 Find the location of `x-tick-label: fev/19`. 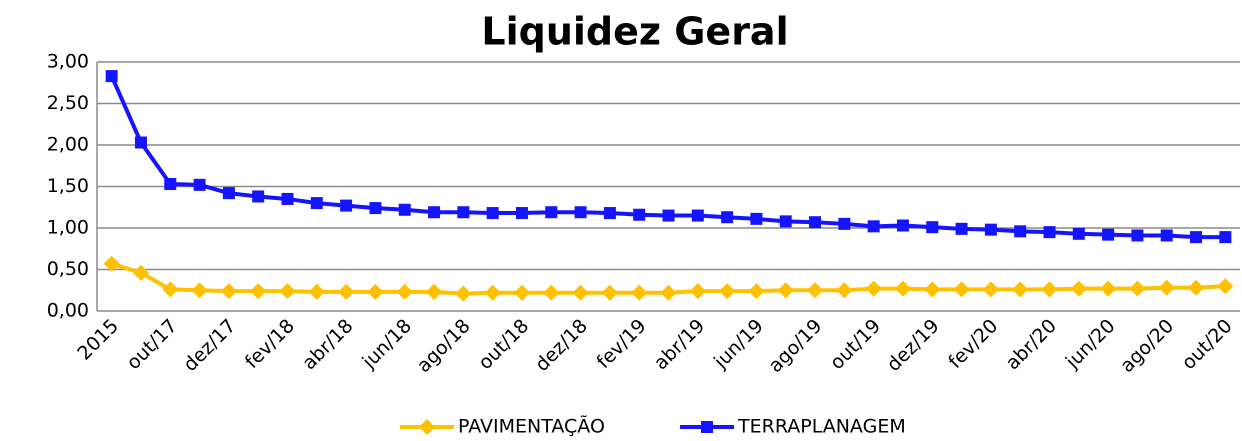

x-tick-label: fev/19 is located at coordinates (621, 344).